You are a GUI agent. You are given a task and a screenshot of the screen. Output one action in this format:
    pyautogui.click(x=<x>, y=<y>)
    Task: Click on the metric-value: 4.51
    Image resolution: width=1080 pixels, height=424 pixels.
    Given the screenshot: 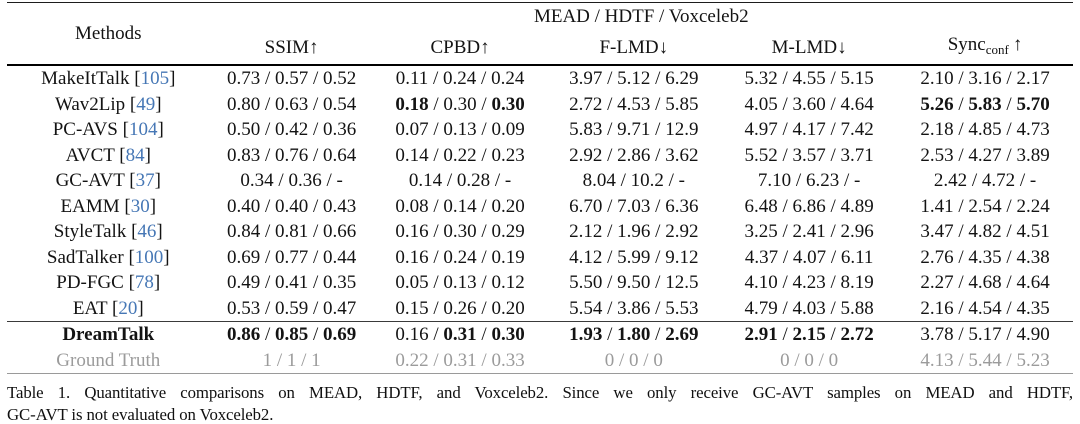 What is the action you would take?
    pyautogui.click(x=1033, y=231)
    